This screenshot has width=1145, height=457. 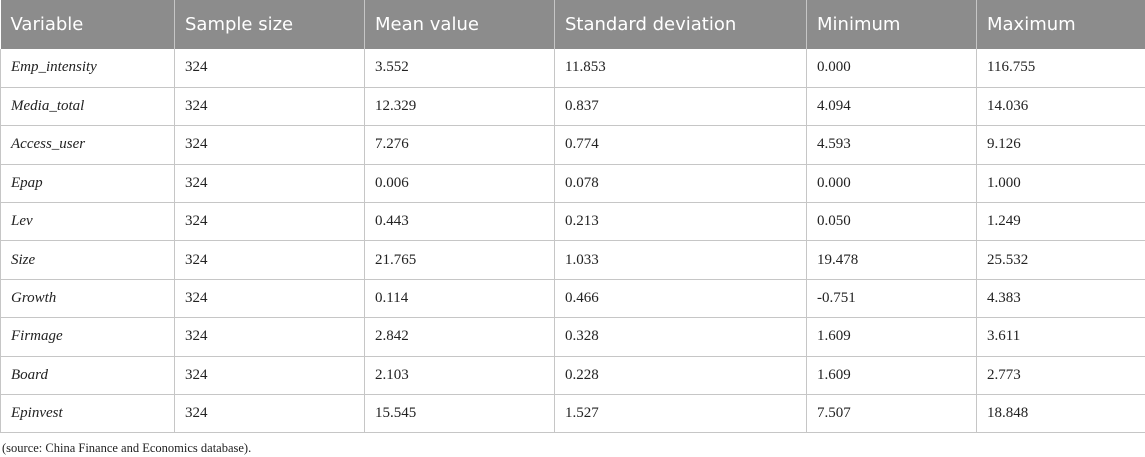 What do you see at coordinates (87, 222) in the screenshot?
I see `variable-cell: Lev` at bounding box center [87, 222].